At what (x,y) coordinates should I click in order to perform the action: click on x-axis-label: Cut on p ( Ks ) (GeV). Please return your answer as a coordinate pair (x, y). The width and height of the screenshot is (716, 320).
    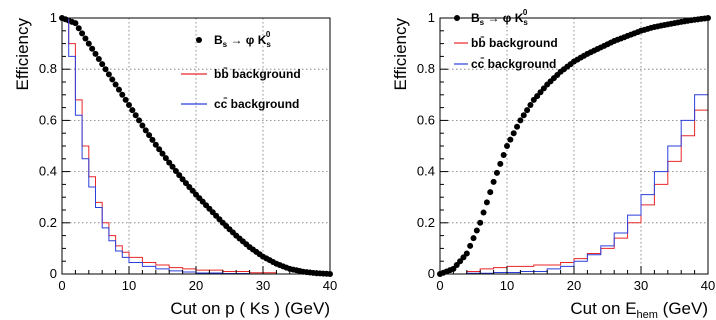
    Looking at the image, I should click on (250, 308).